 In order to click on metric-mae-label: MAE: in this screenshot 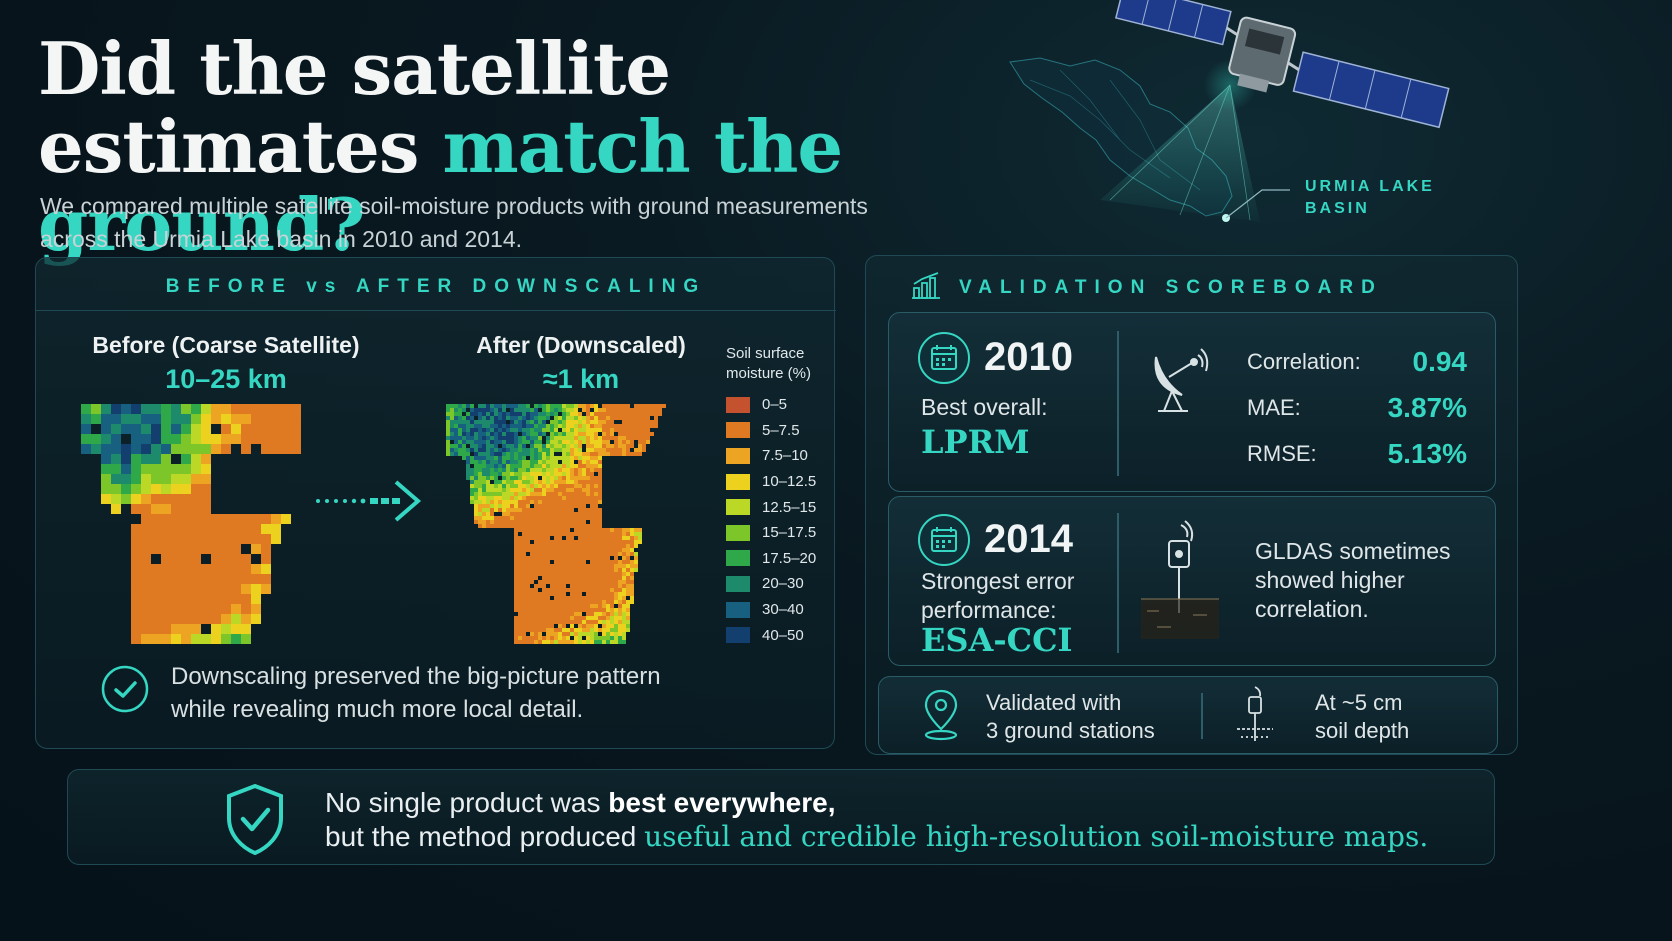, I will do `click(1274, 407)`.